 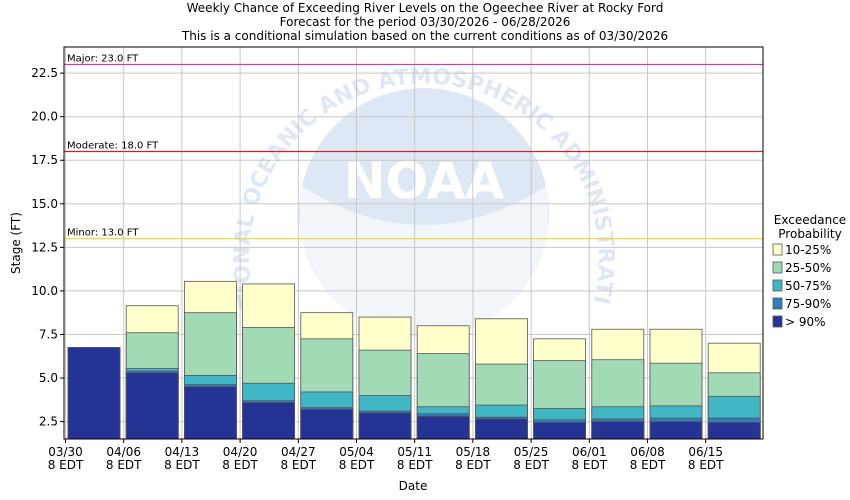 I want to click on x-tick-date: 06/08, so click(x=647, y=452).